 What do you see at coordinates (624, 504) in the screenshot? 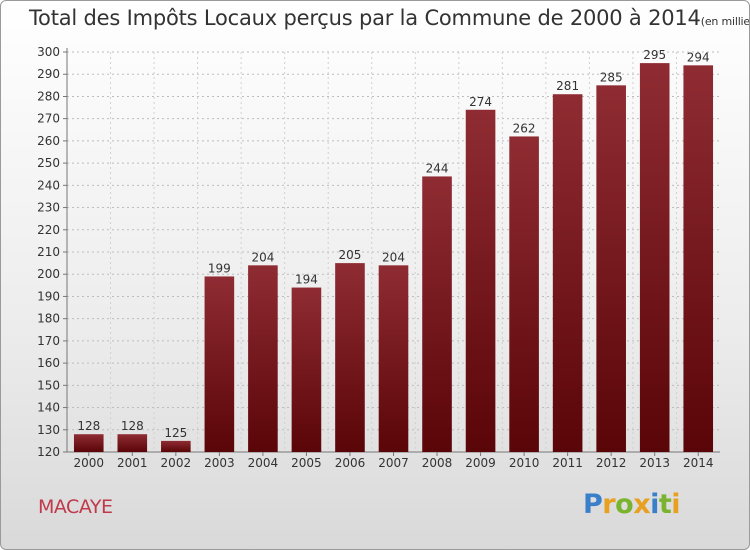
I see `logo-letter: o` at bounding box center [624, 504].